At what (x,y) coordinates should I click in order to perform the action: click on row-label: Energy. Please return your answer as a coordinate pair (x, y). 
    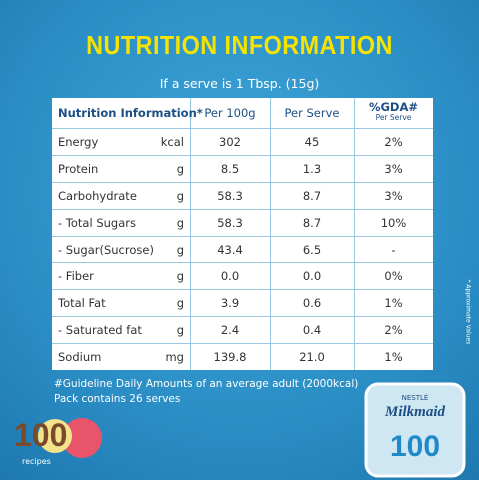
    Looking at the image, I should click on (78, 142).